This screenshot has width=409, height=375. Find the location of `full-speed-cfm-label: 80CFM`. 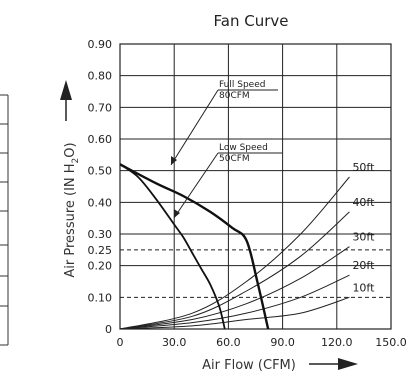

full-speed-cfm-label: 80CFM is located at coordinates (234, 96).